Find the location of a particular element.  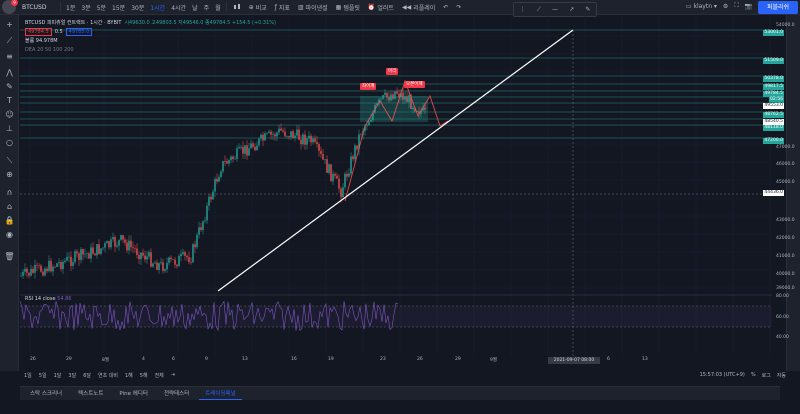

timeframe-4h: 4시간 is located at coordinates (179, 8).